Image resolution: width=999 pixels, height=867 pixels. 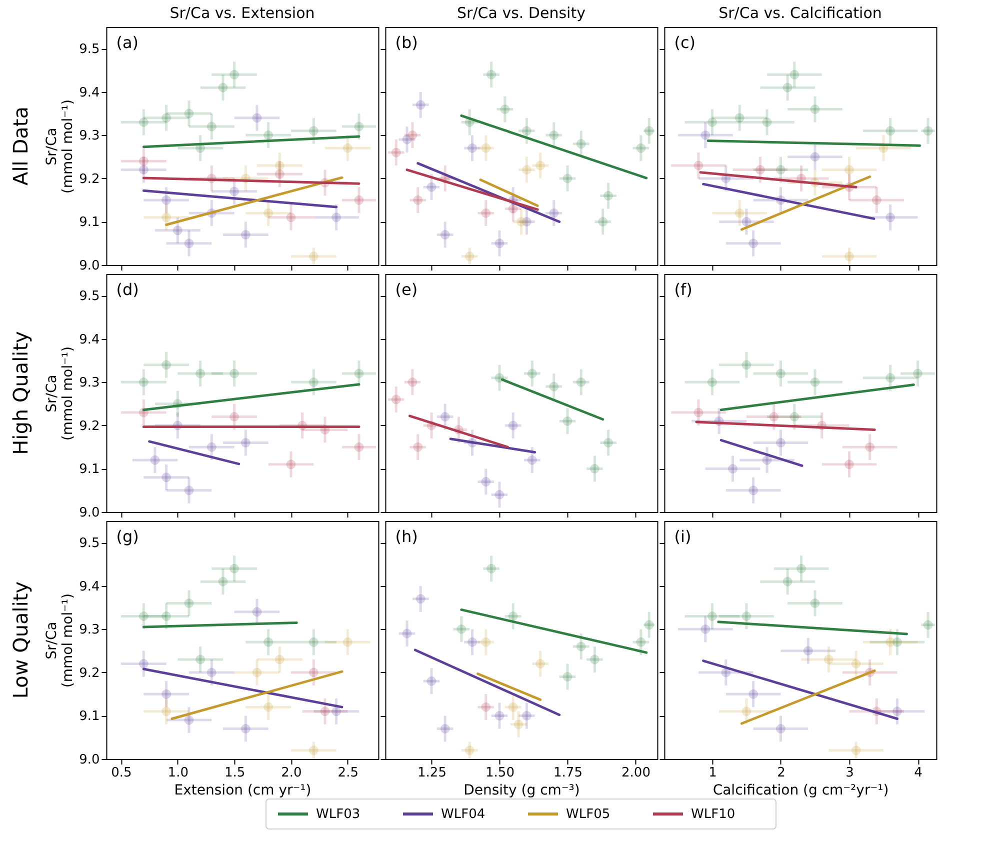 What do you see at coordinates (636, 773) in the screenshot?
I see `x-tick-label: 2.00` at bounding box center [636, 773].